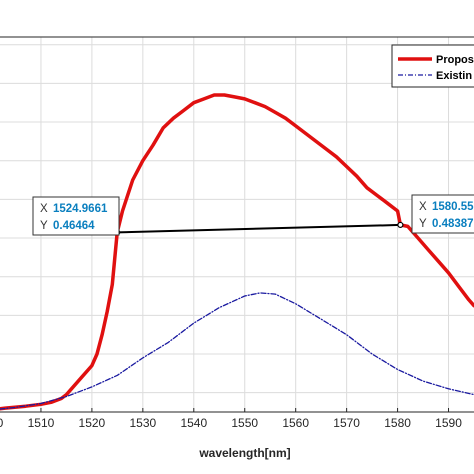 This screenshot has height=474, width=474. I want to click on x-tick-label: 1580, so click(397, 423).